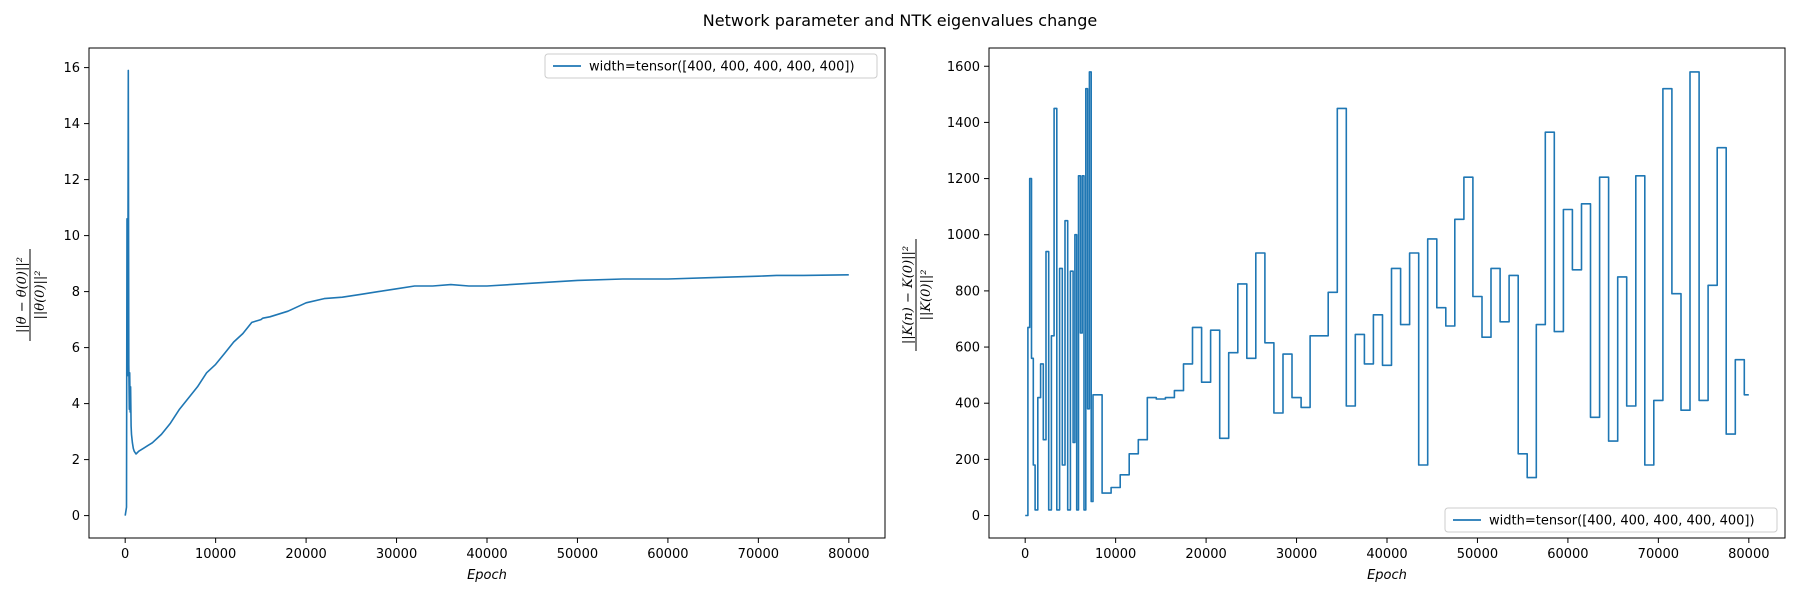 The width and height of the screenshot is (1800, 600). Describe the element at coordinates (758, 554) in the screenshot. I see `left-xtick-label: 70000` at that location.